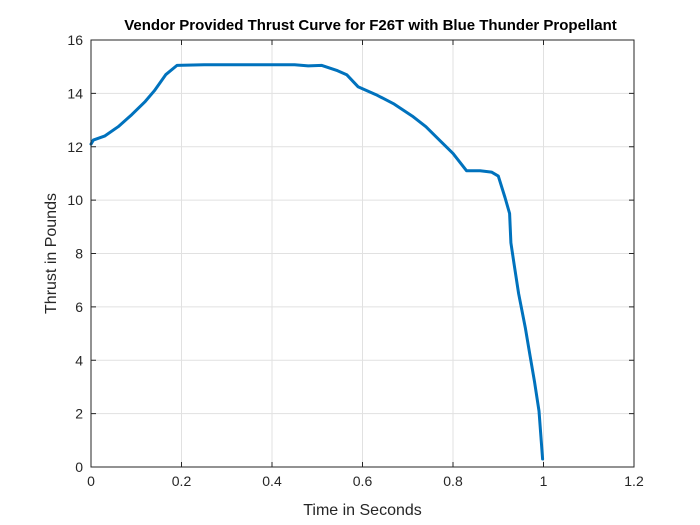 This screenshot has width=700, height=525. What do you see at coordinates (75, 93) in the screenshot?
I see `y-tick-label: 14` at bounding box center [75, 93].